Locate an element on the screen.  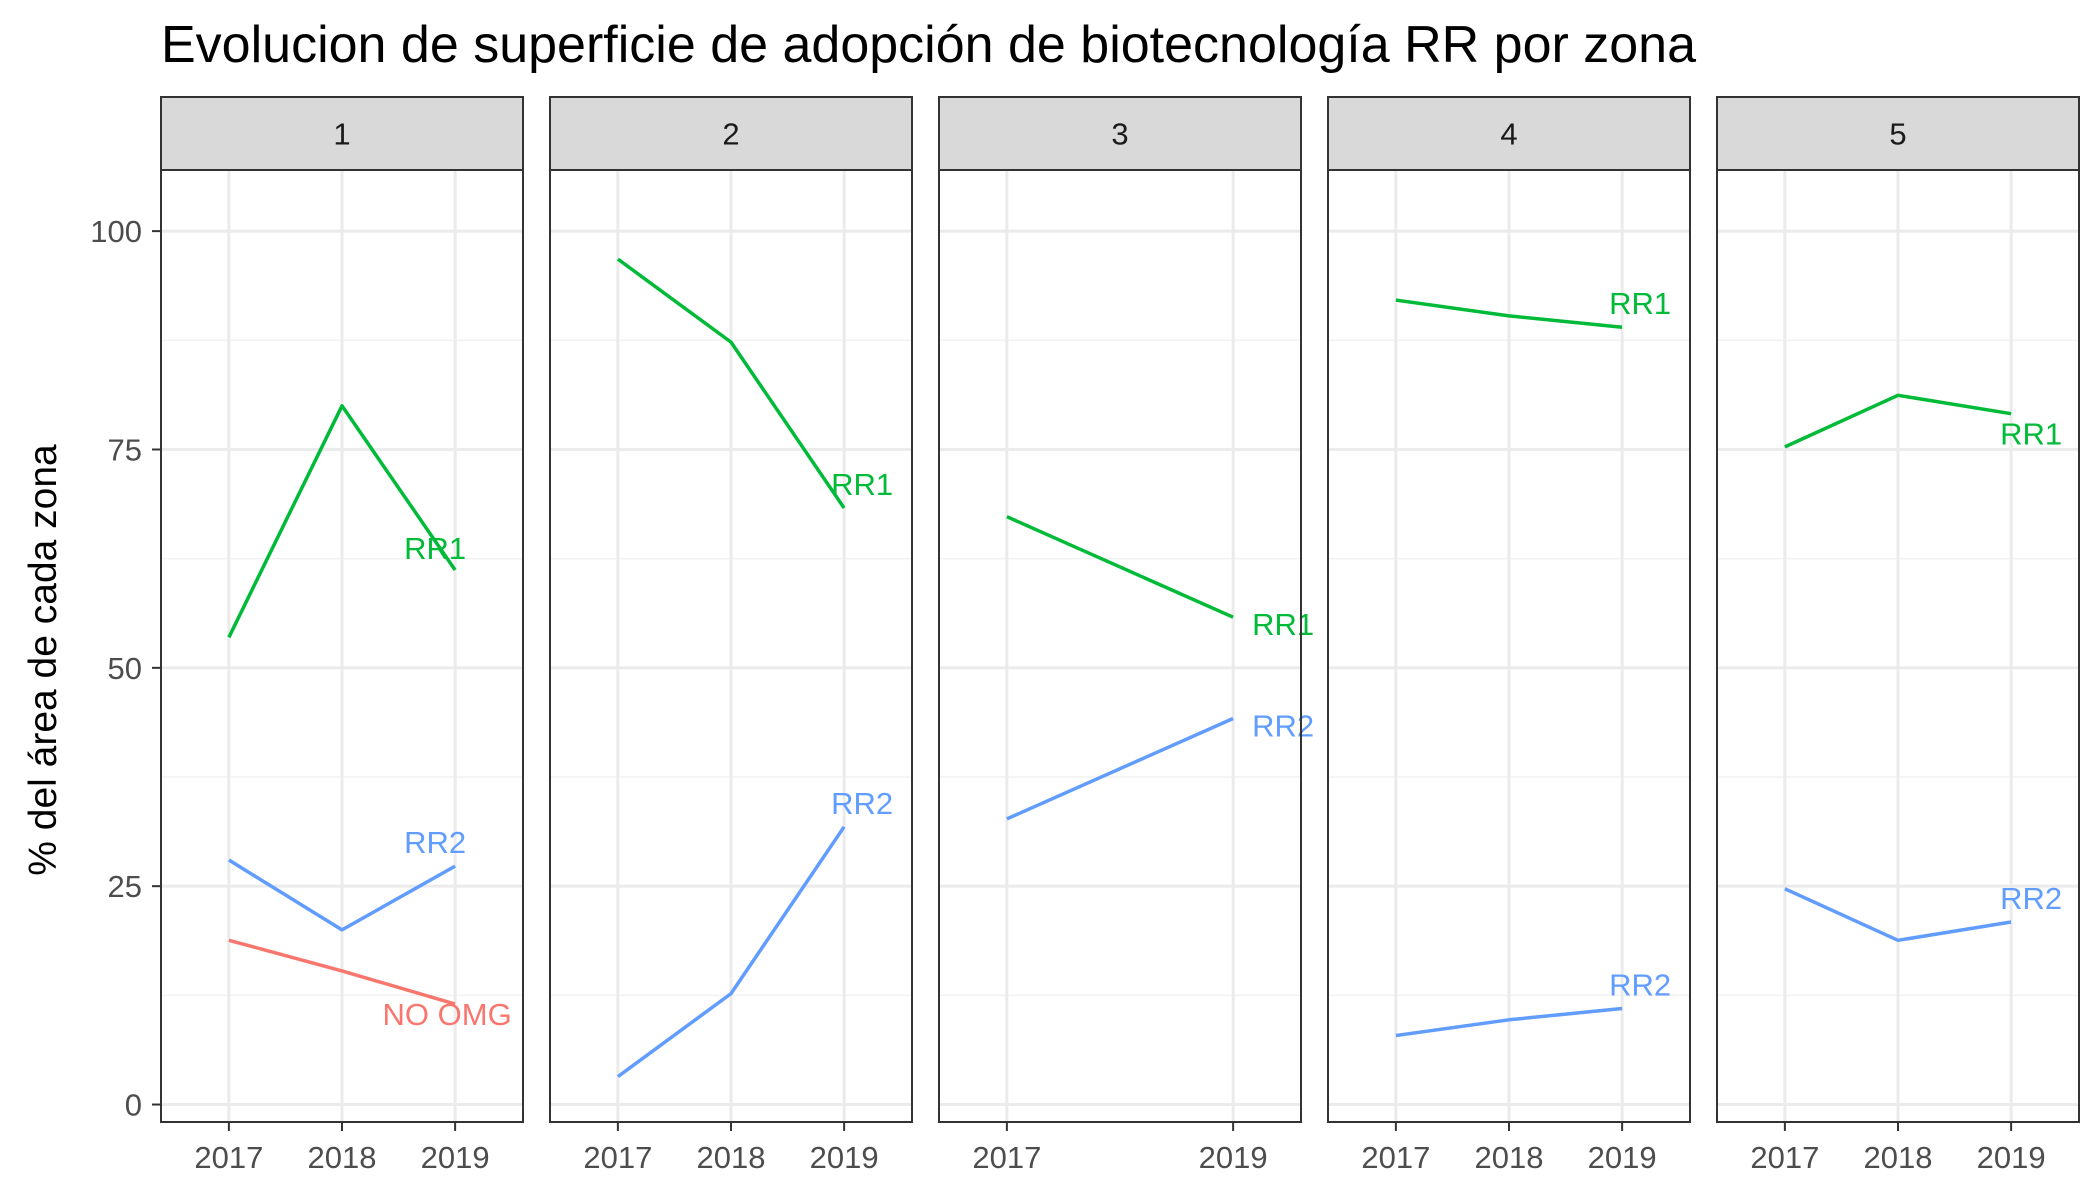
y-axis-label: % del área de cada zona is located at coordinates (43, 660).